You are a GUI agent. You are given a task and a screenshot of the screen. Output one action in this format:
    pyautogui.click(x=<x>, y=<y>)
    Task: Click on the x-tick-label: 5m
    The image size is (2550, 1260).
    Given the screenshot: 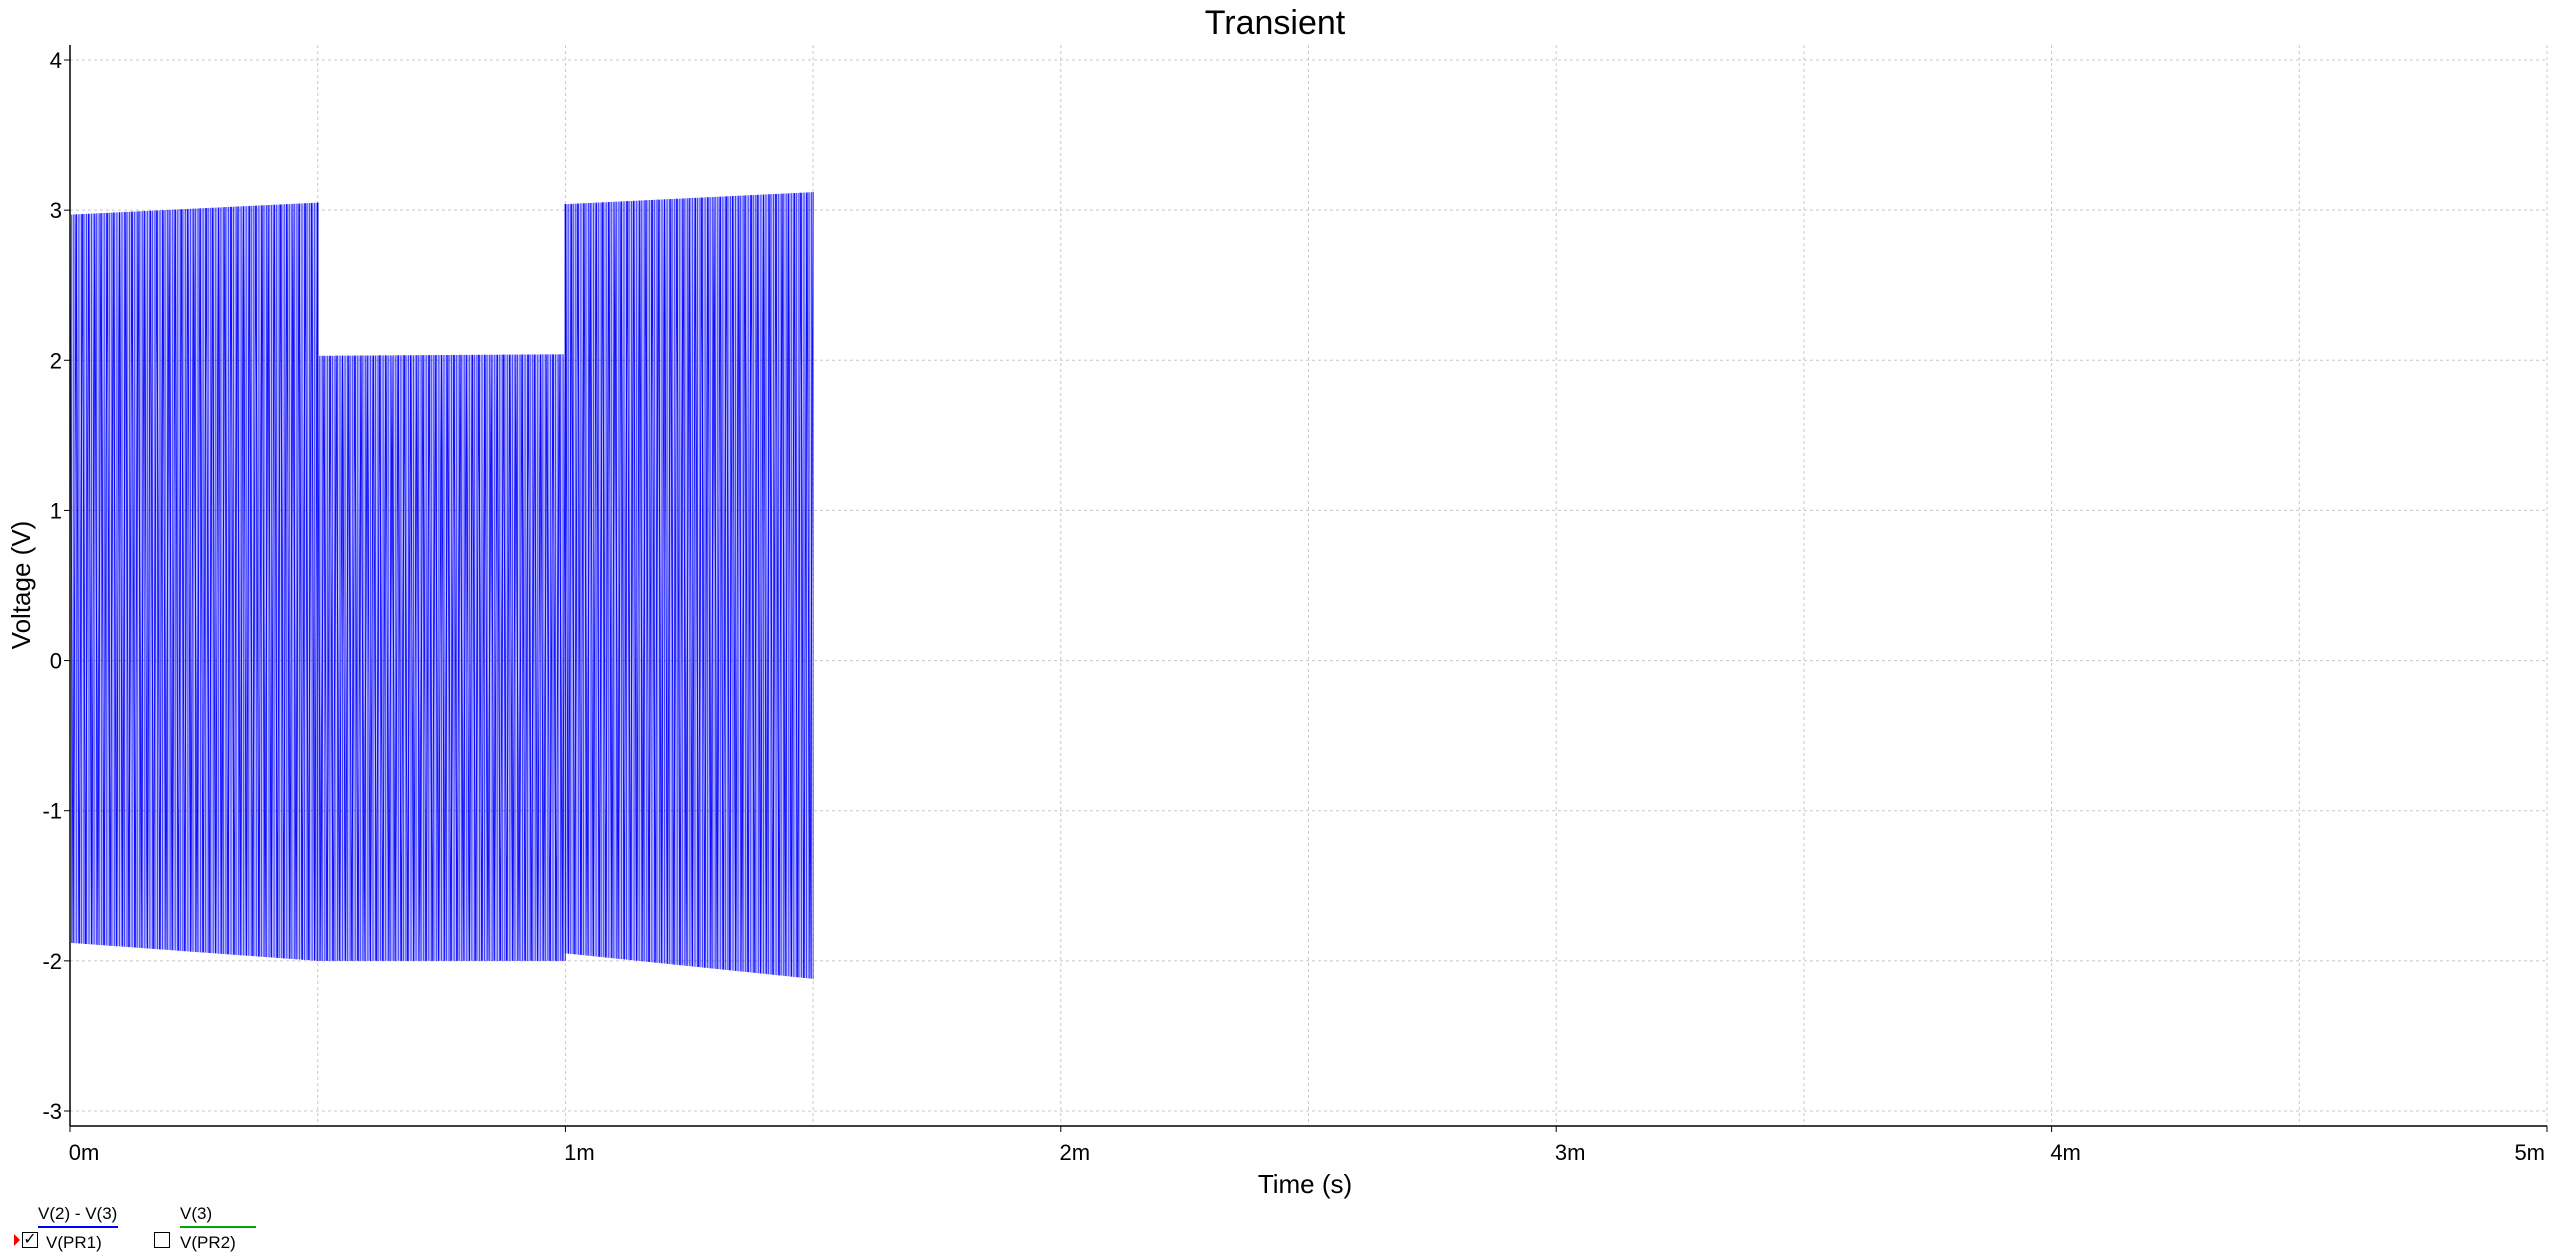 What is the action you would take?
    pyautogui.click(x=2529, y=1152)
    